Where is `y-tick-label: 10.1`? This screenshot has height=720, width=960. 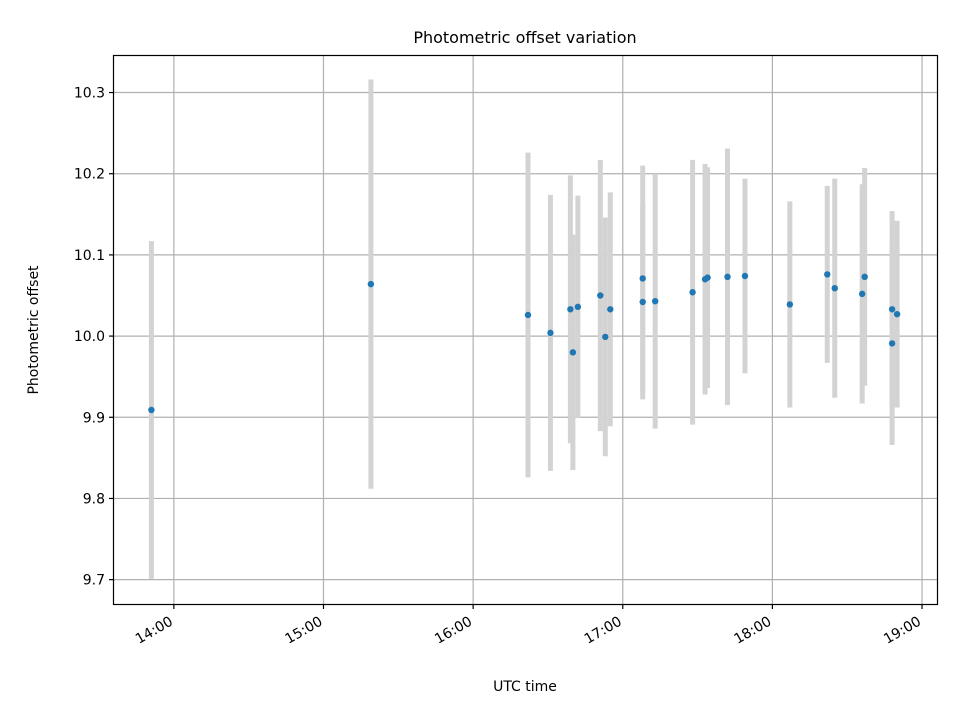 y-tick-label: 10.1 is located at coordinates (89, 256).